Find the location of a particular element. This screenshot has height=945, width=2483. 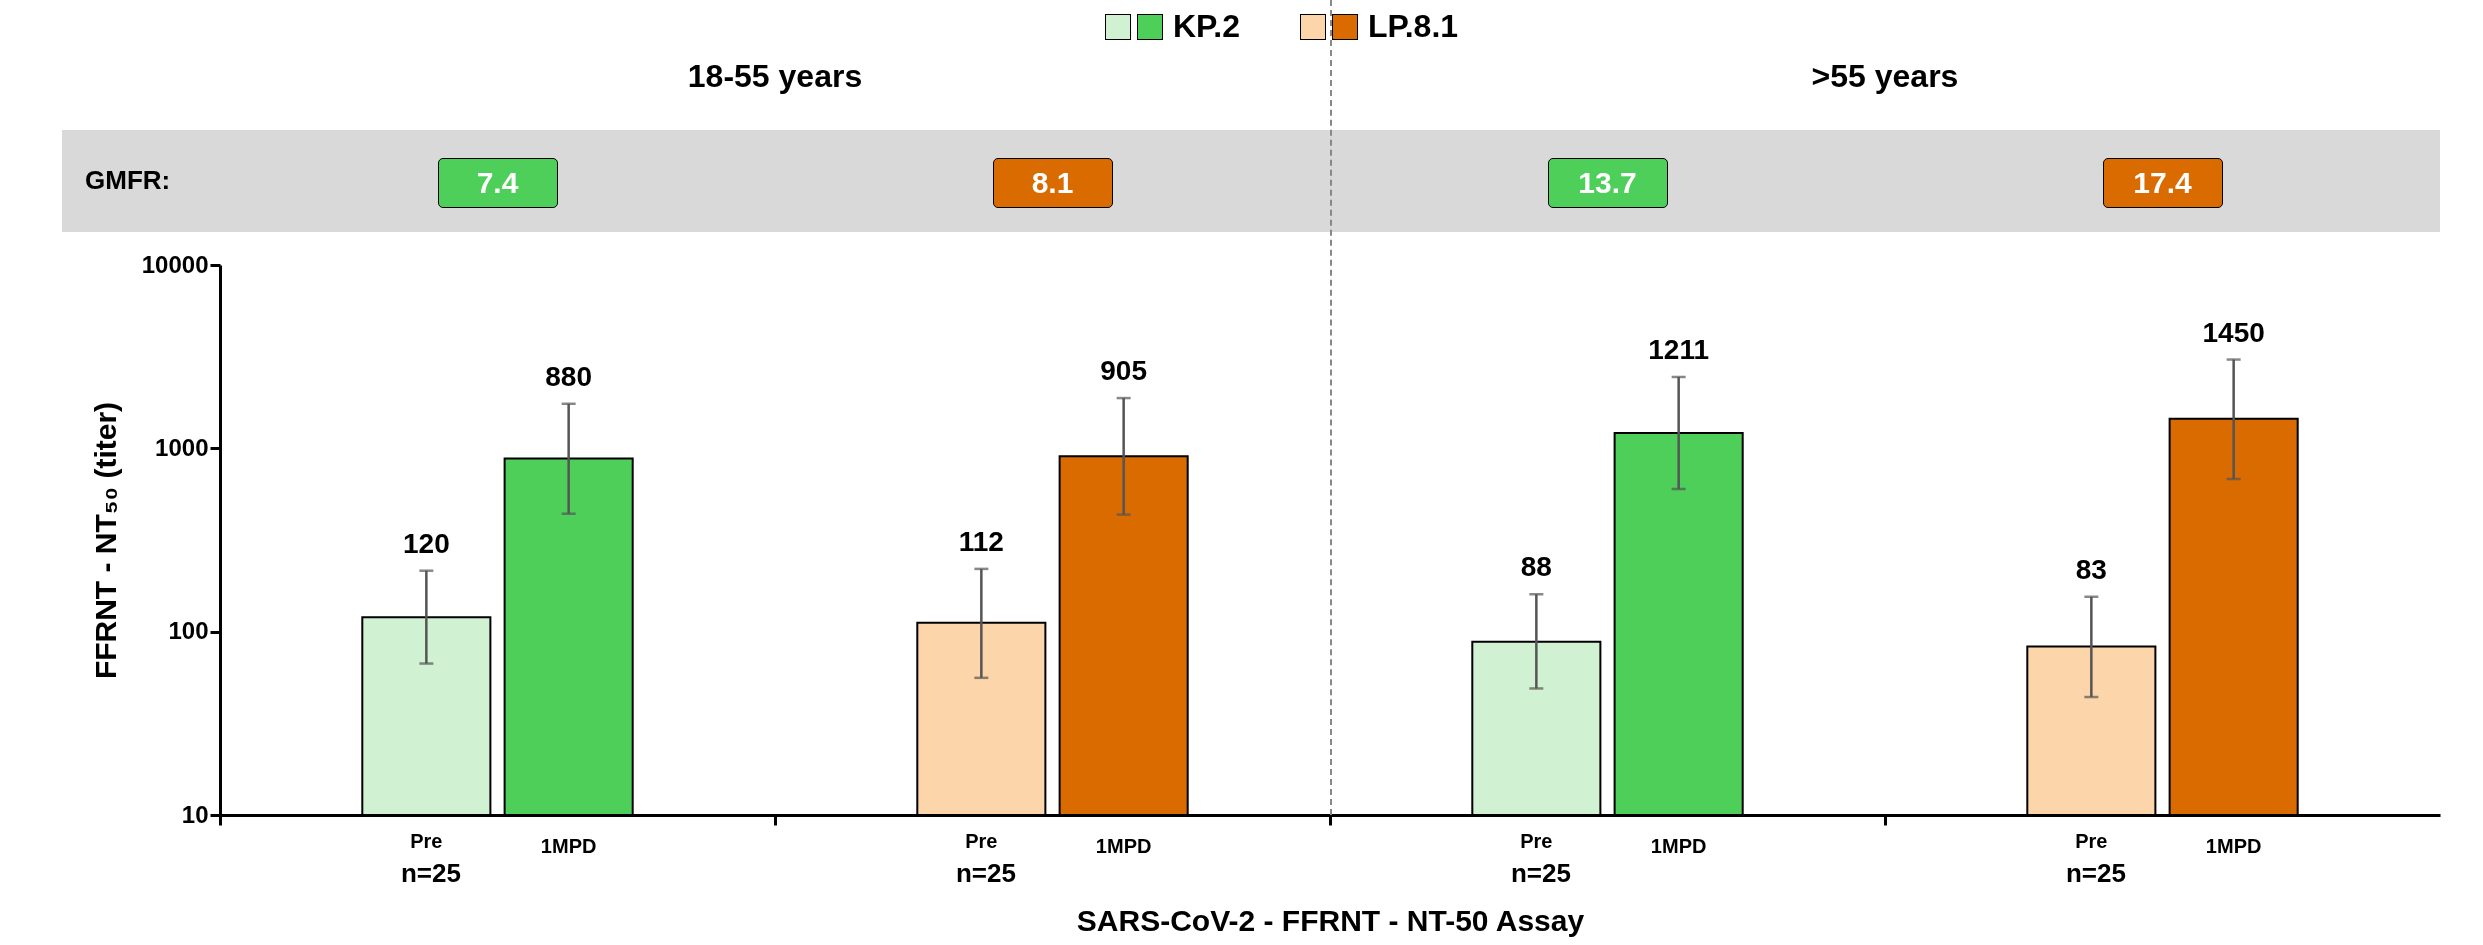

y-tick-label: 100 is located at coordinates (188, 631).